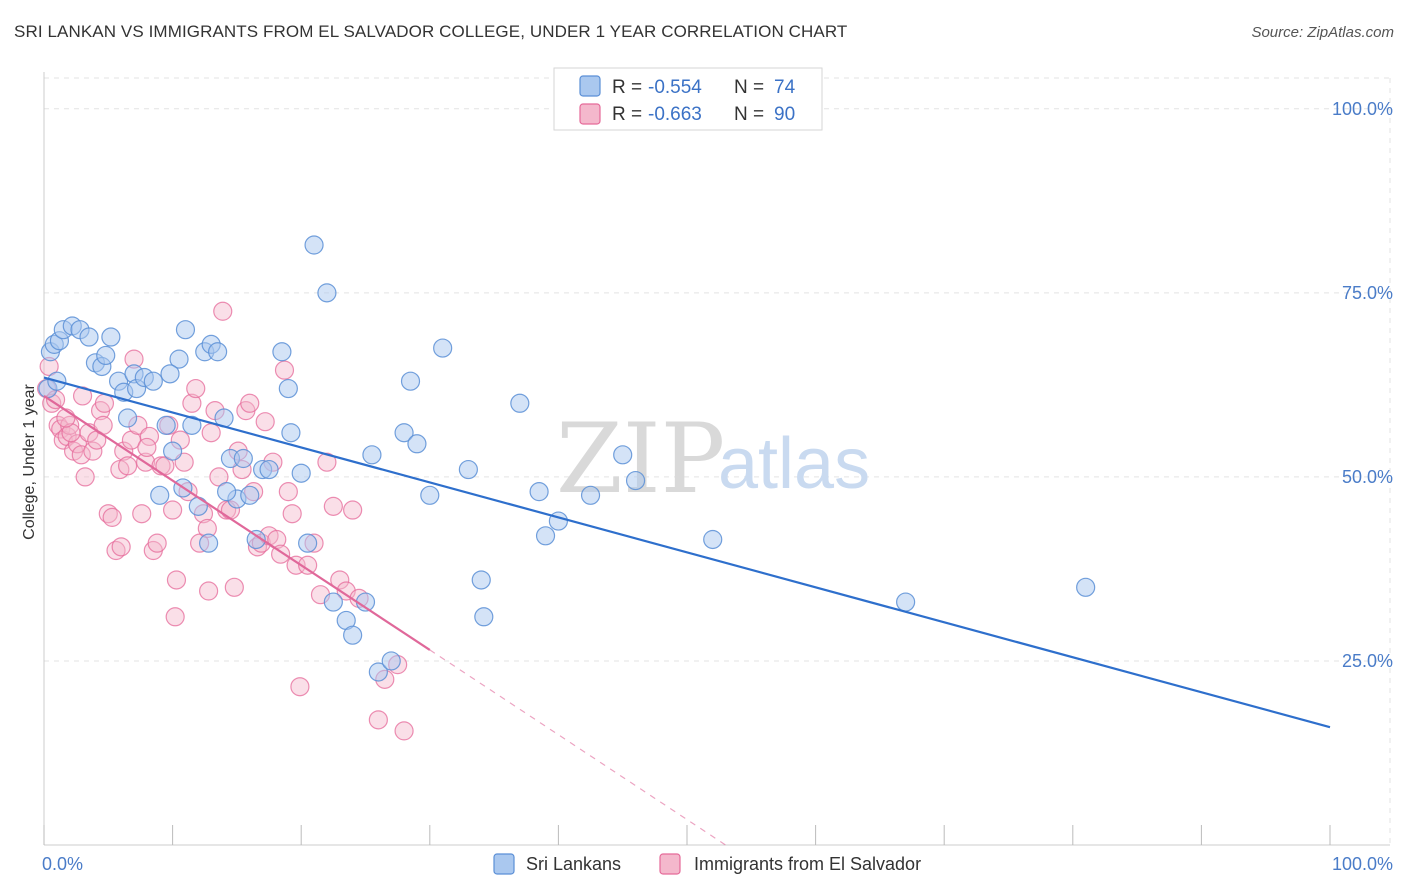 This screenshot has height=892, width=1406. Describe the element at coordinates (784, 114) in the screenshot. I see `legend-n-value-2: 90` at that location.